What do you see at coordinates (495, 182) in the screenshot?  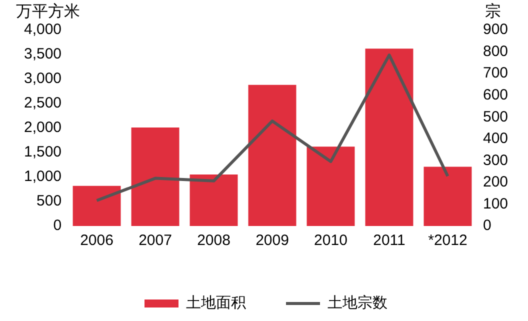 I see `y2-tick-label: 200` at bounding box center [495, 182].